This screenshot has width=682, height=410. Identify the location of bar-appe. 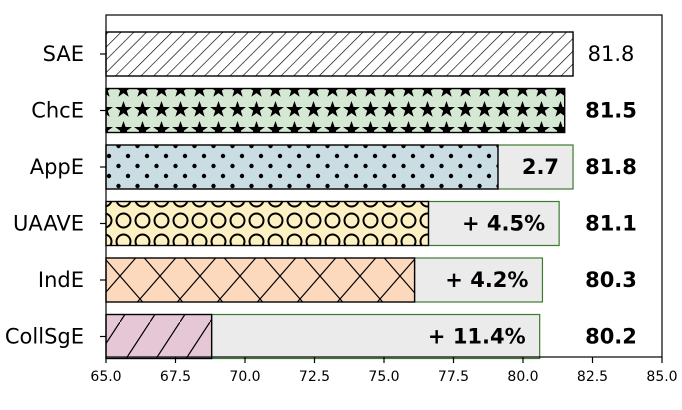
(302, 167).